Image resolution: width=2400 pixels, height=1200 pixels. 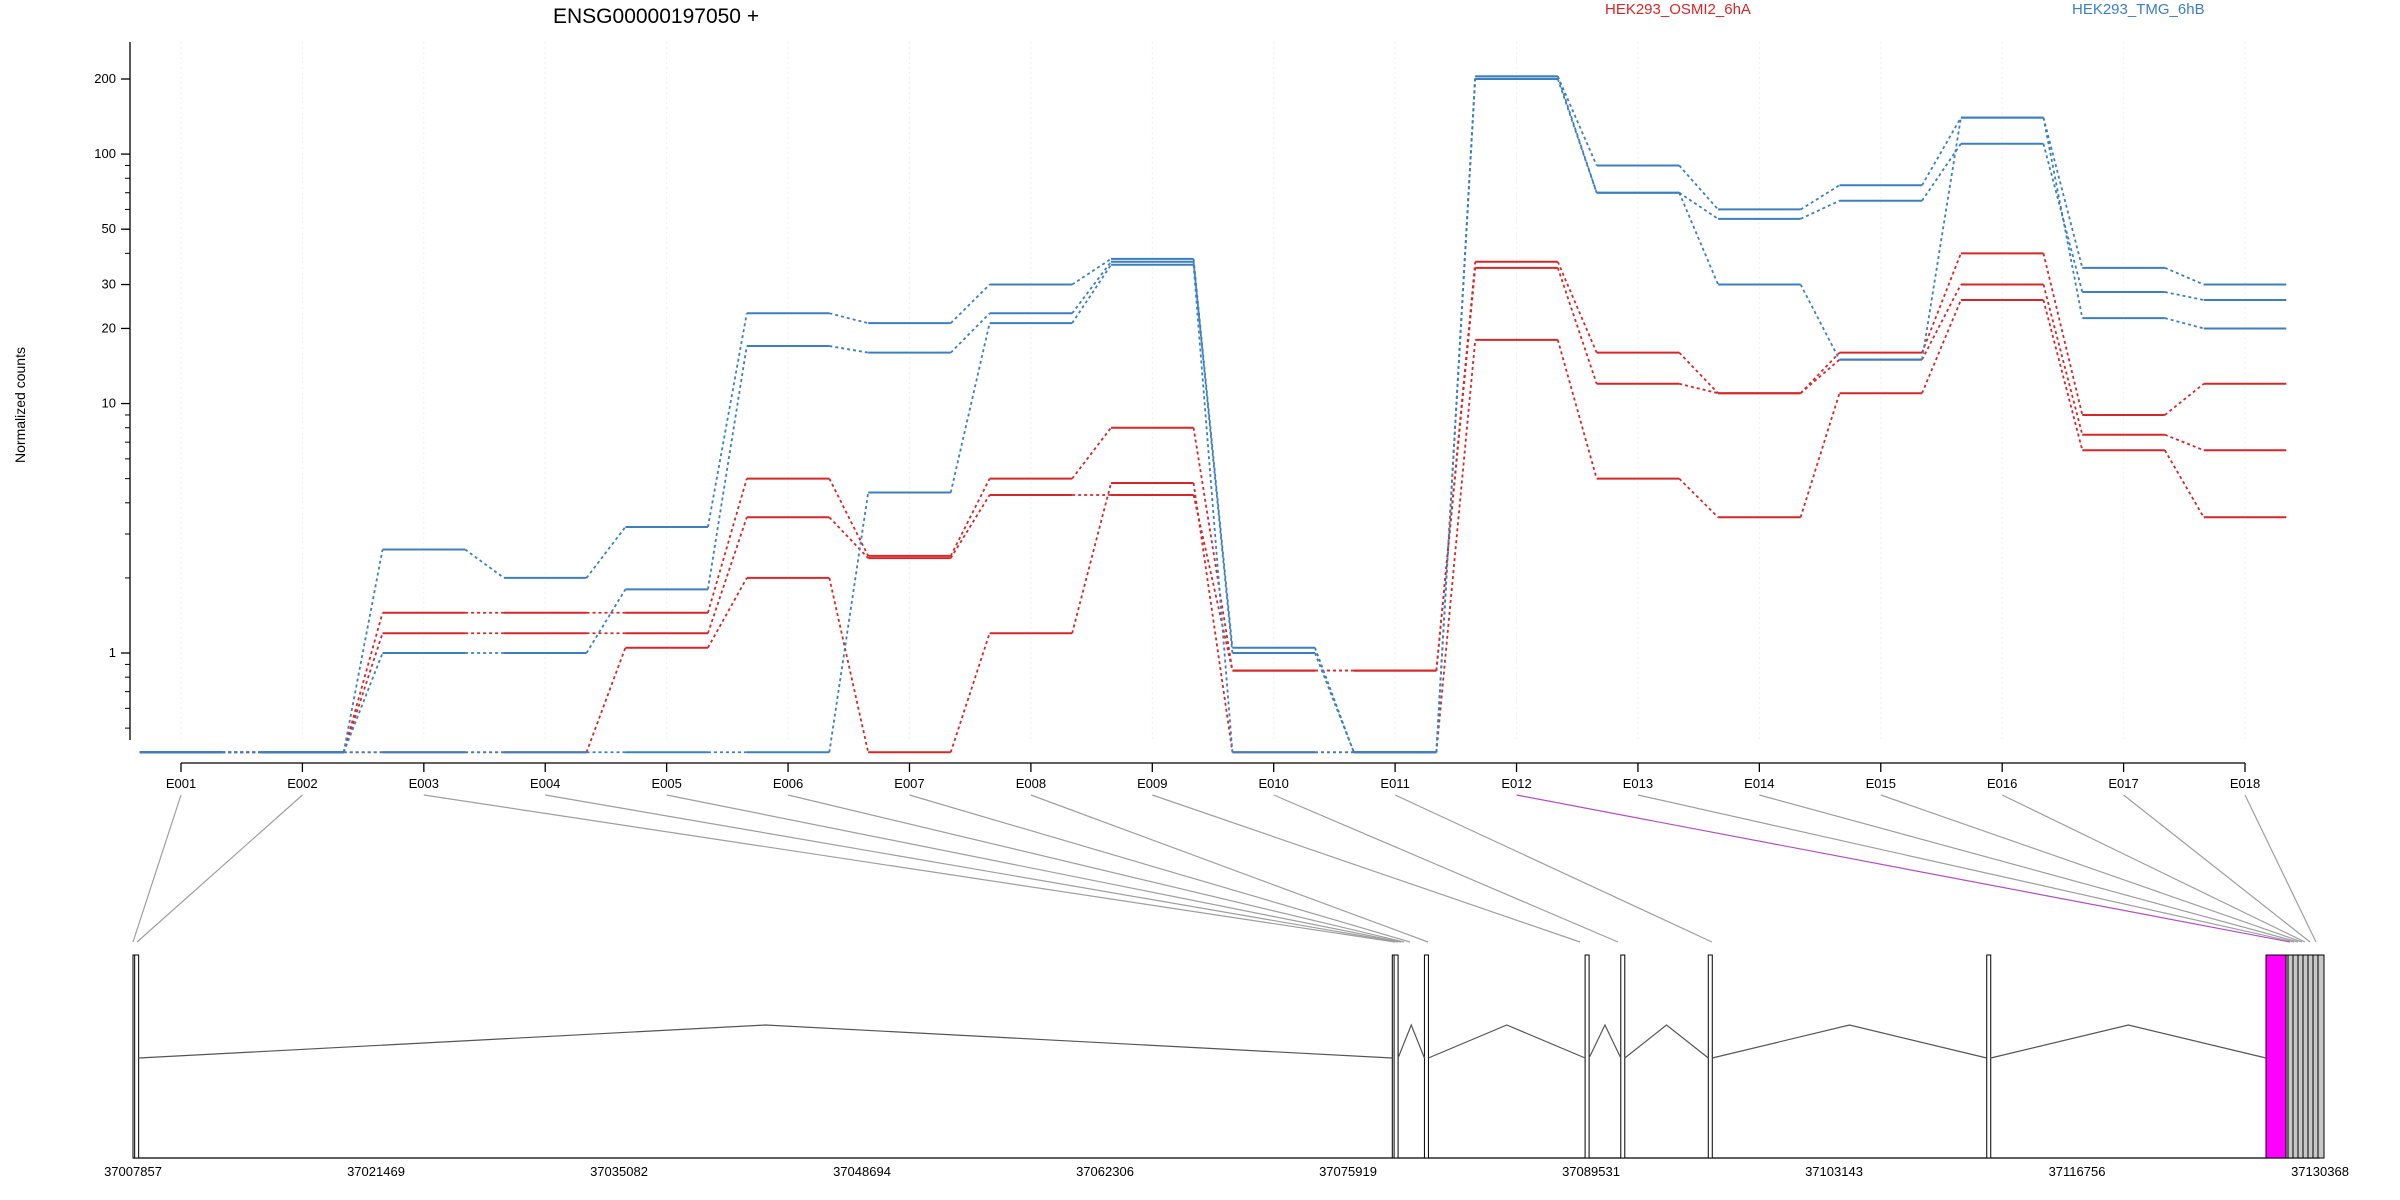 What do you see at coordinates (1516, 783) in the screenshot?
I see `x-tick-label: E012` at bounding box center [1516, 783].